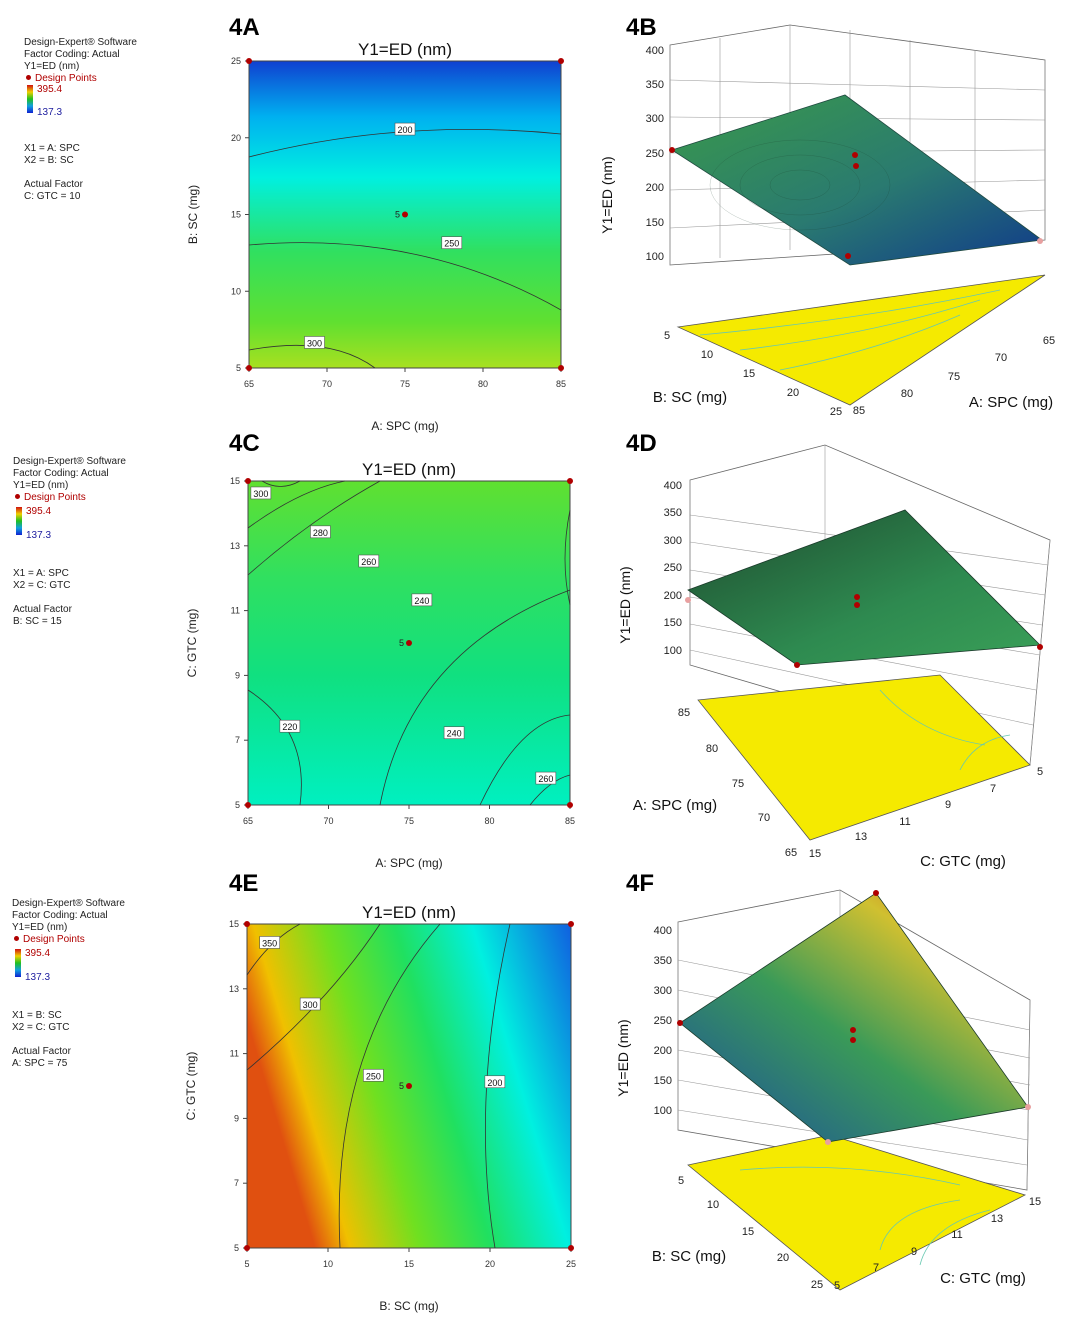 The image size is (1074, 1330). I want to click on y-tick-label: 10, so click(713, 1205).